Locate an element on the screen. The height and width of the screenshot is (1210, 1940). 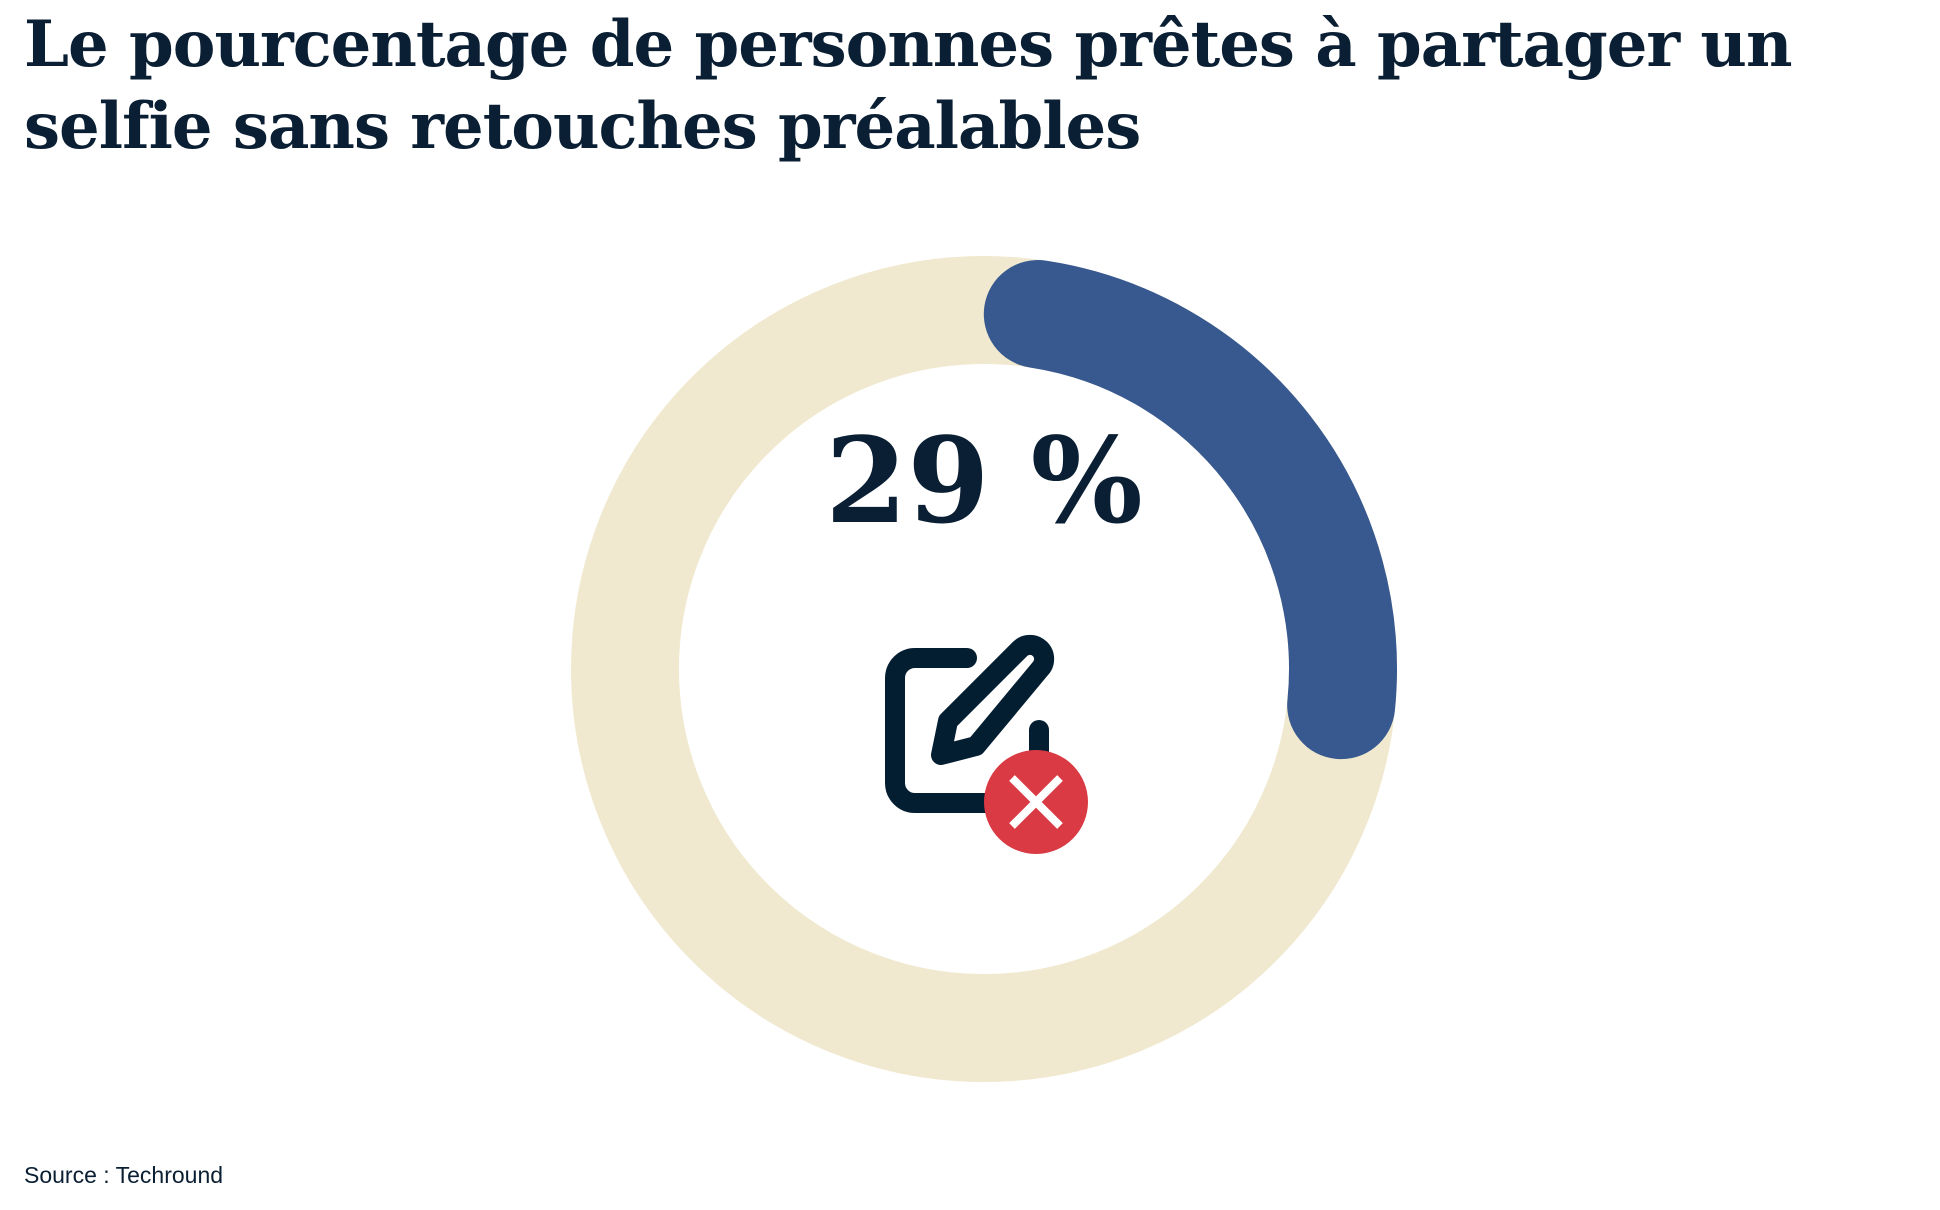
close-badge-icon is located at coordinates (1036, 802).